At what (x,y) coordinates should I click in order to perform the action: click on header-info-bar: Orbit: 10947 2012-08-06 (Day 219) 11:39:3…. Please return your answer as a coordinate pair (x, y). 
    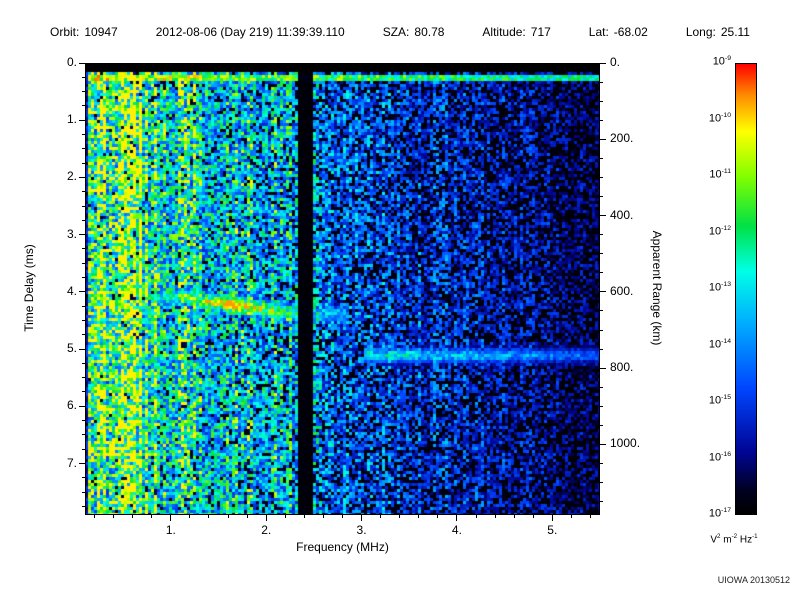
    Looking at the image, I should click on (400, 32).